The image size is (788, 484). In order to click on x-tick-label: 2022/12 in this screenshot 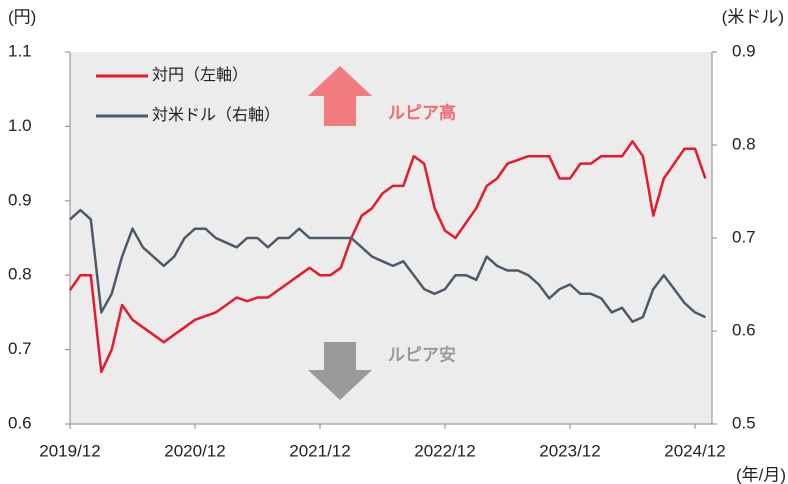, I will do `click(444, 450)`.